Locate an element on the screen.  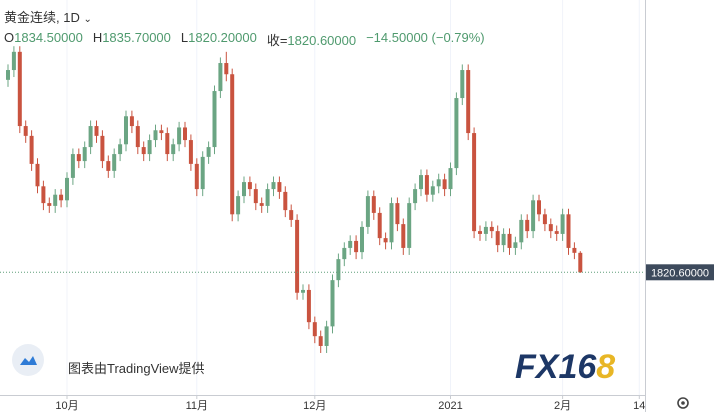
high-label: H is located at coordinates (97, 37).